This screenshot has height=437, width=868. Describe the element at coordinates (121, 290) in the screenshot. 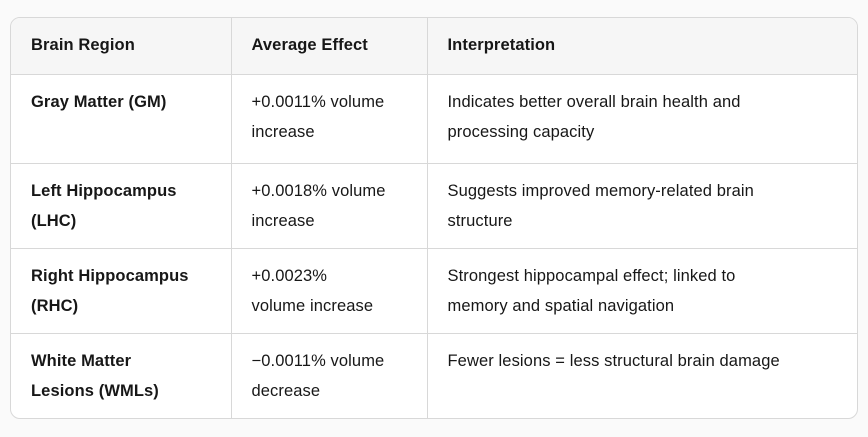

I see `cell-region: Right Hippocampus (RHC)` at that location.